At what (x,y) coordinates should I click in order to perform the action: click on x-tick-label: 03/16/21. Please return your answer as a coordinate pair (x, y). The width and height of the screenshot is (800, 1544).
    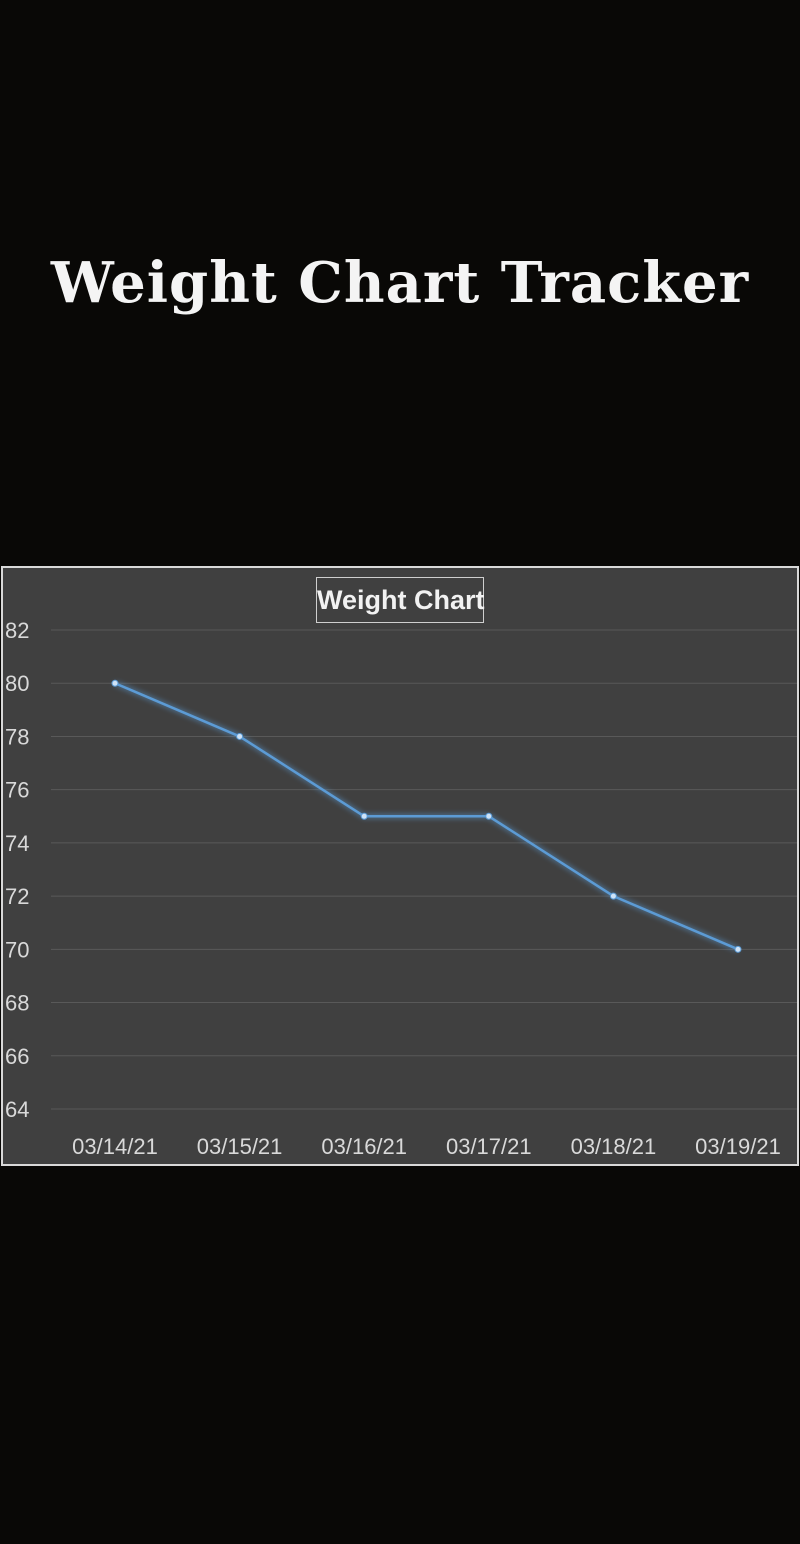
    Looking at the image, I should click on (364, 1146).